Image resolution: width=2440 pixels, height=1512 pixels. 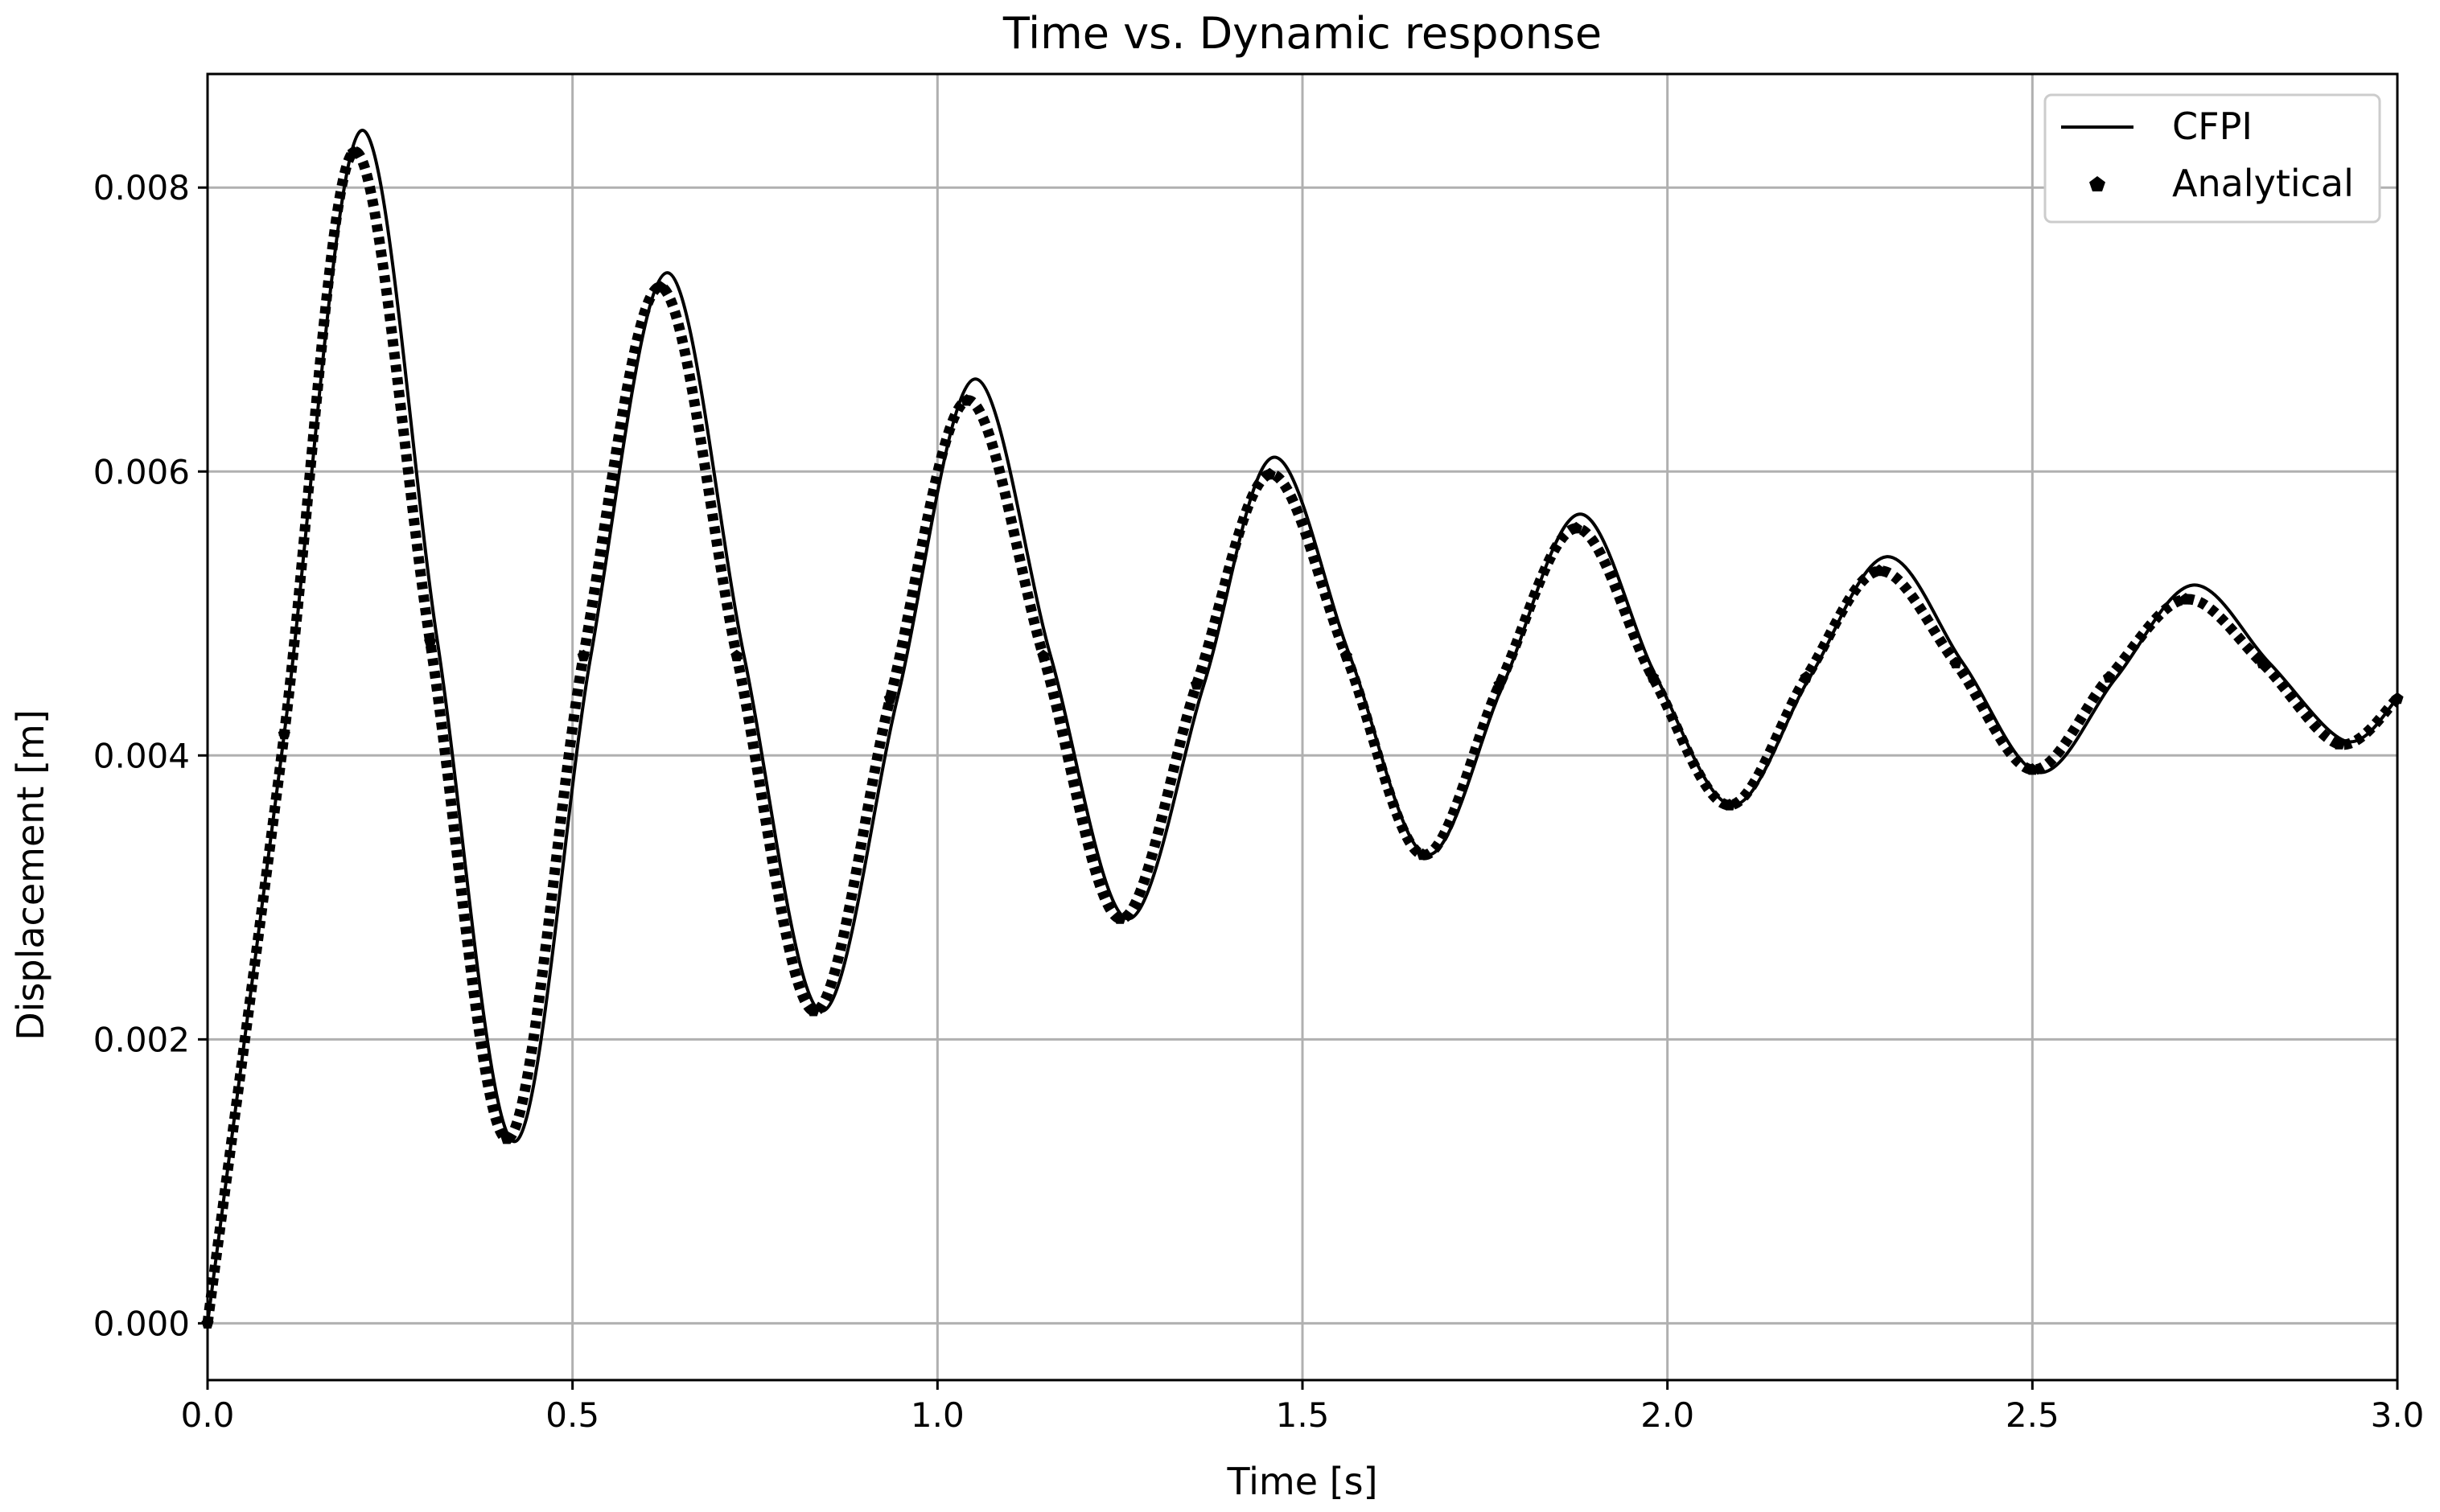 I want to click on legend-marker-analytical, so click(x=2097, y=184).